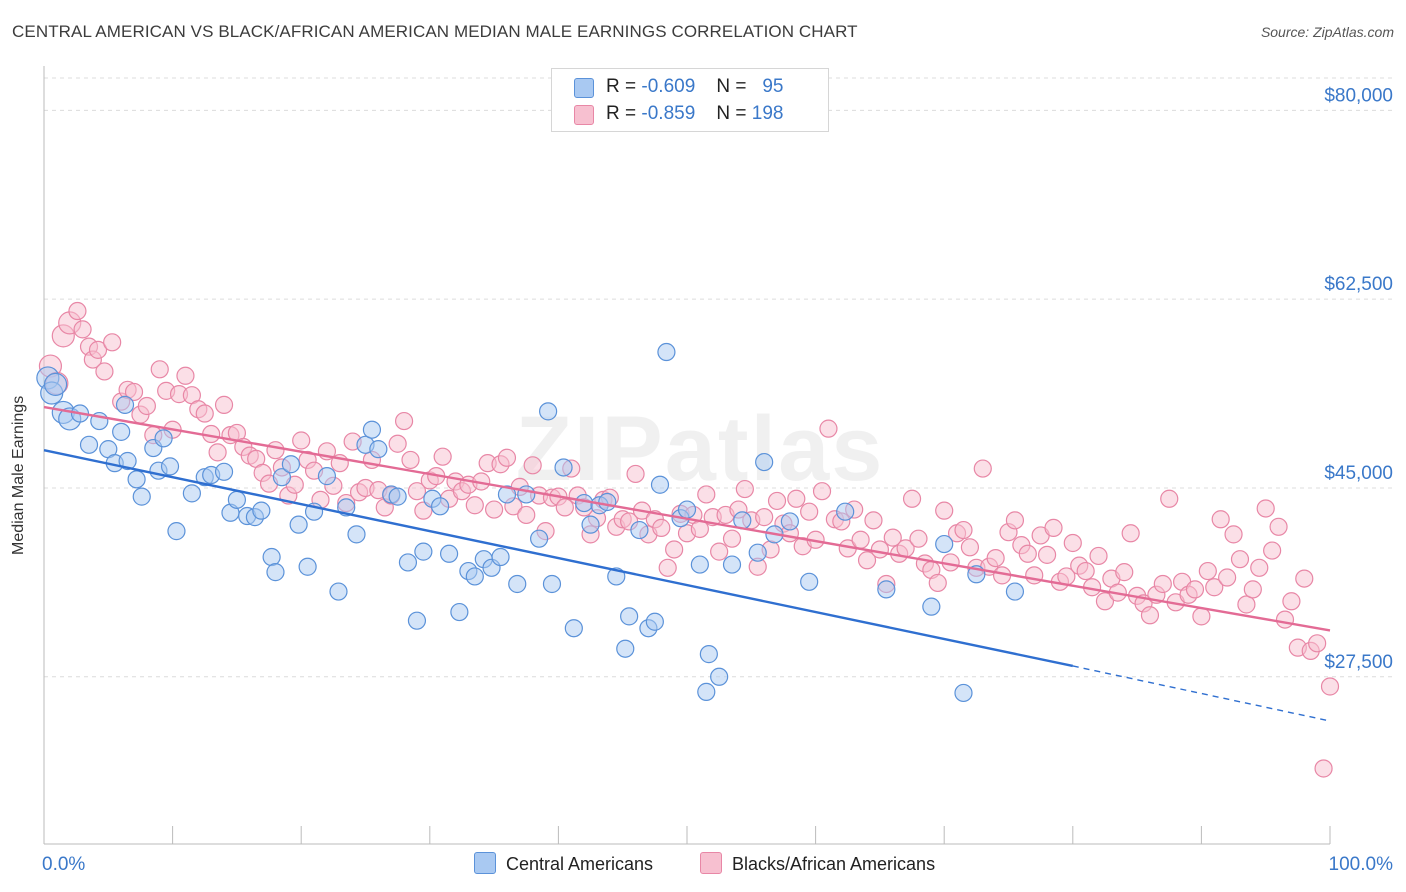 The height and width of the screenshot is (892, 1406). I want to click on legend-r-value: -0.859, so click(668, 113).